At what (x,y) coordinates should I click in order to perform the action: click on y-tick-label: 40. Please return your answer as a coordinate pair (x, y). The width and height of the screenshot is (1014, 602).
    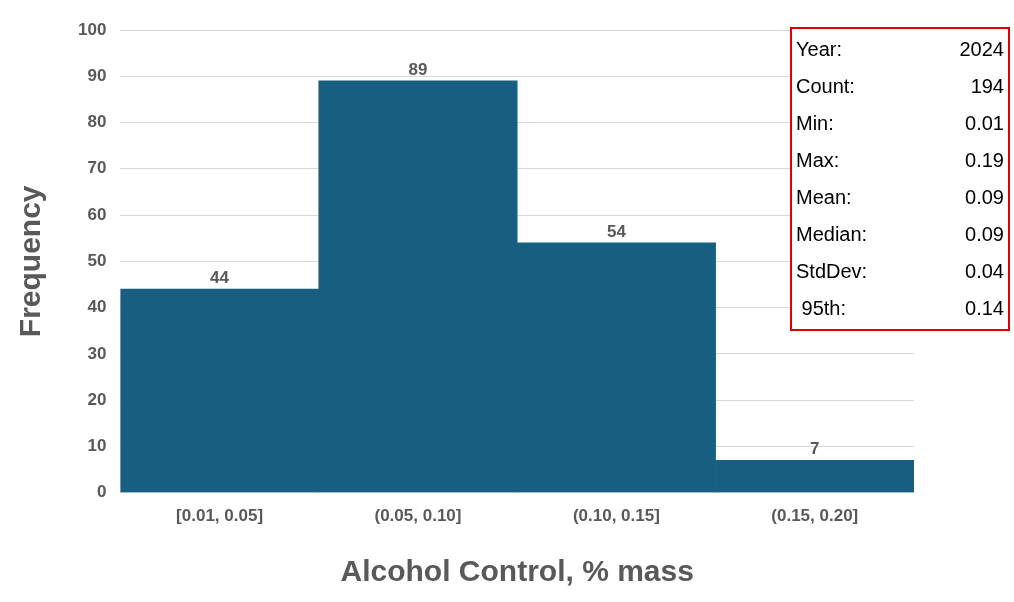
    Looking at the image, I should click on (97, 307).